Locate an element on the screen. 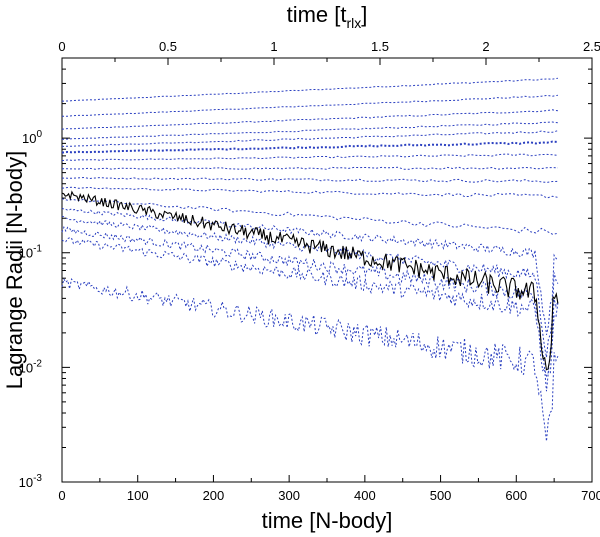  x-tick-label: 100 is located at coordinates (138, 495).